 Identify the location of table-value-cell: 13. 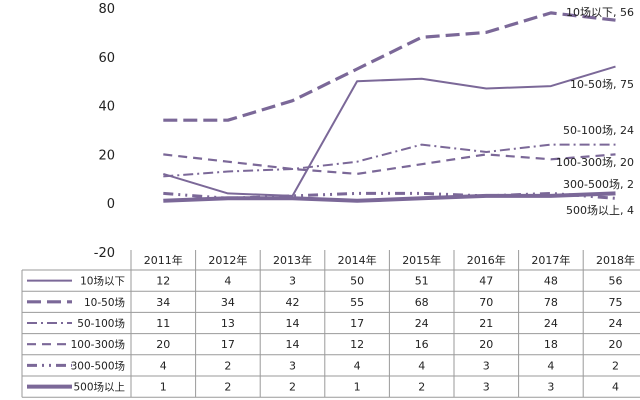
(228, 323).